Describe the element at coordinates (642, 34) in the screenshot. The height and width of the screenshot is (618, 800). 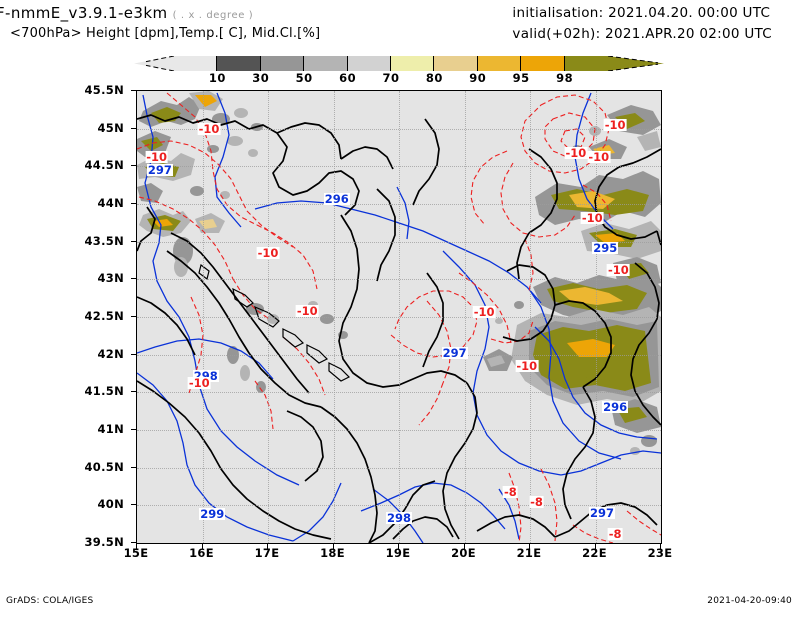
I see `valid-time: valid(+02h): 2021.APR.20 02:00 UTC` at that location.